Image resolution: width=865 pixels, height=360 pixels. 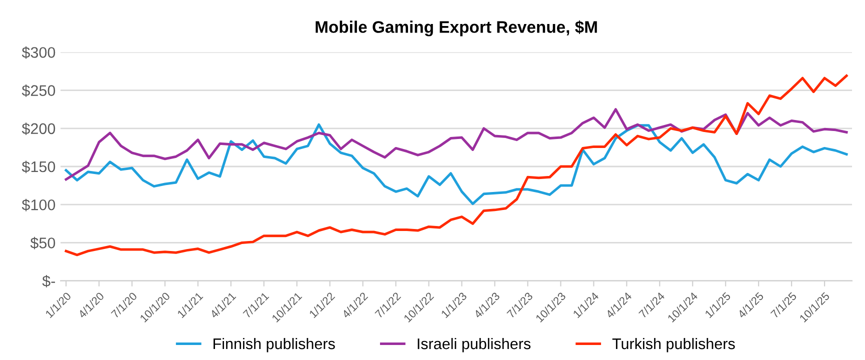 I want to click on y-tick-label: $200, so click(x=39, y=128).